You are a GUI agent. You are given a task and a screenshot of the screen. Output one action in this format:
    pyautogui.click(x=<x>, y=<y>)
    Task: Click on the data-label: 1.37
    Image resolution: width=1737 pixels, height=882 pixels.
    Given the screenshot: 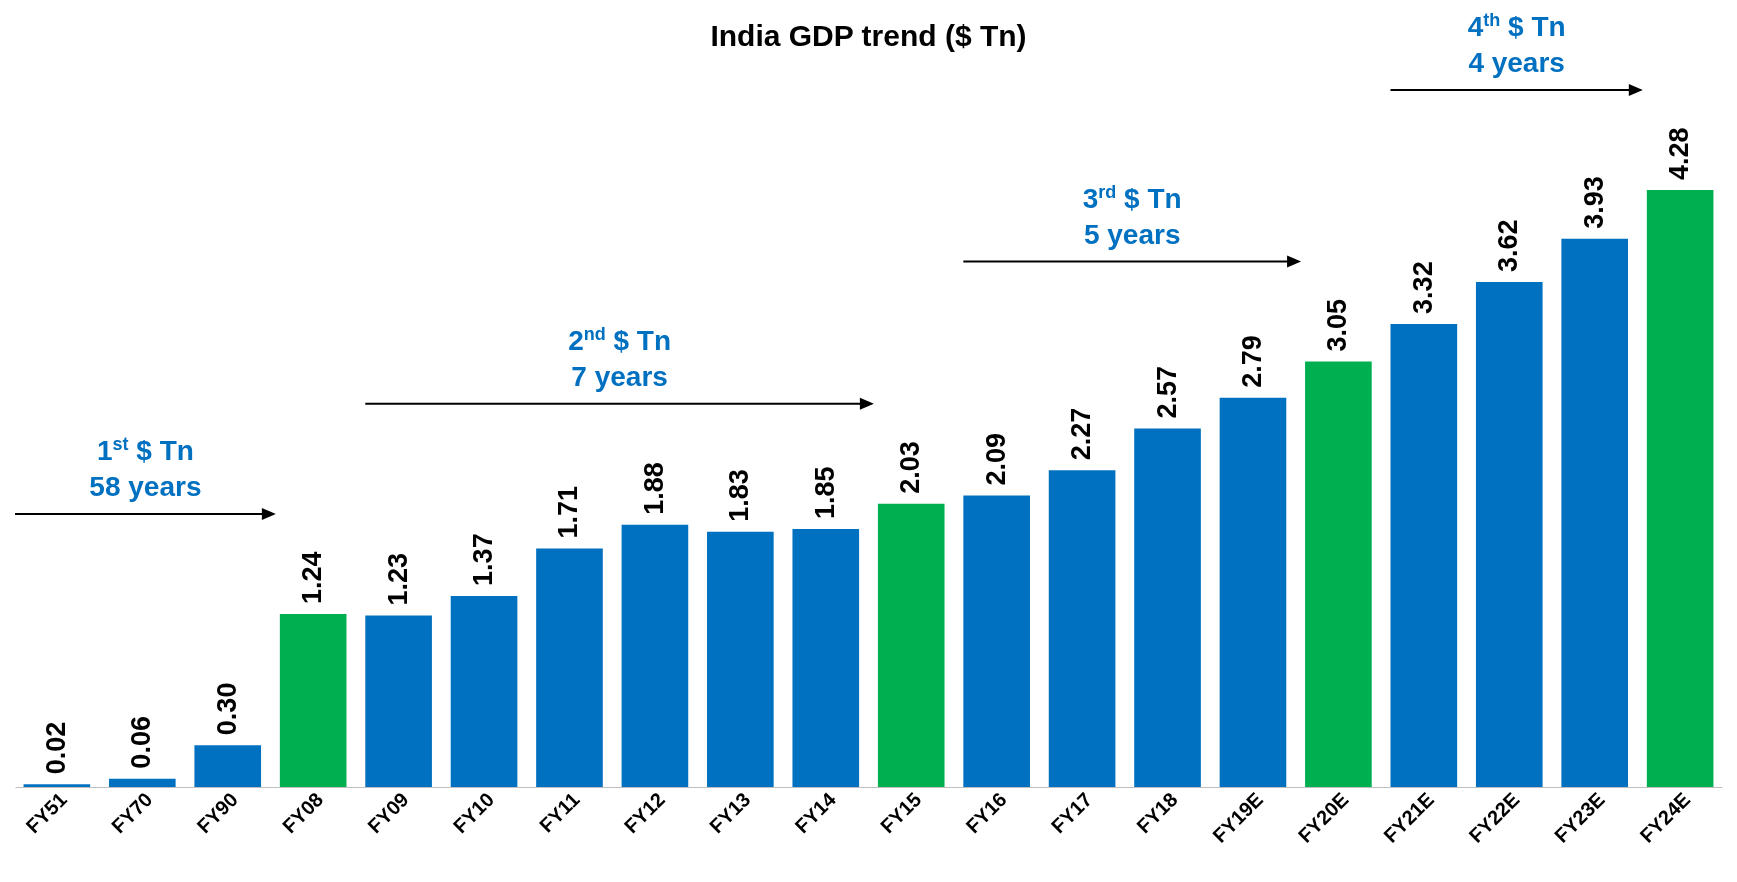 What is the action you would take?
    pyautogui.click(x=483, y=559)
    